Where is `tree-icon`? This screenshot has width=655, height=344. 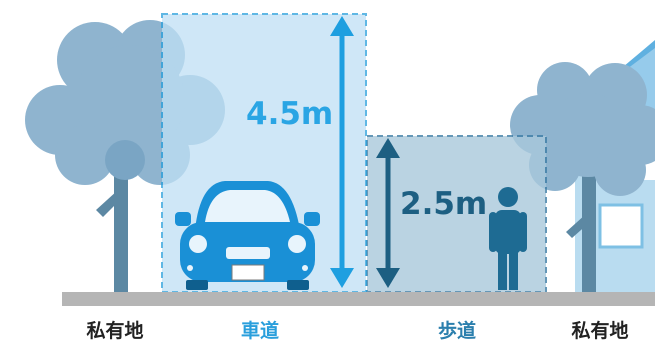
tree-icon is located at coordinates (582, 178).